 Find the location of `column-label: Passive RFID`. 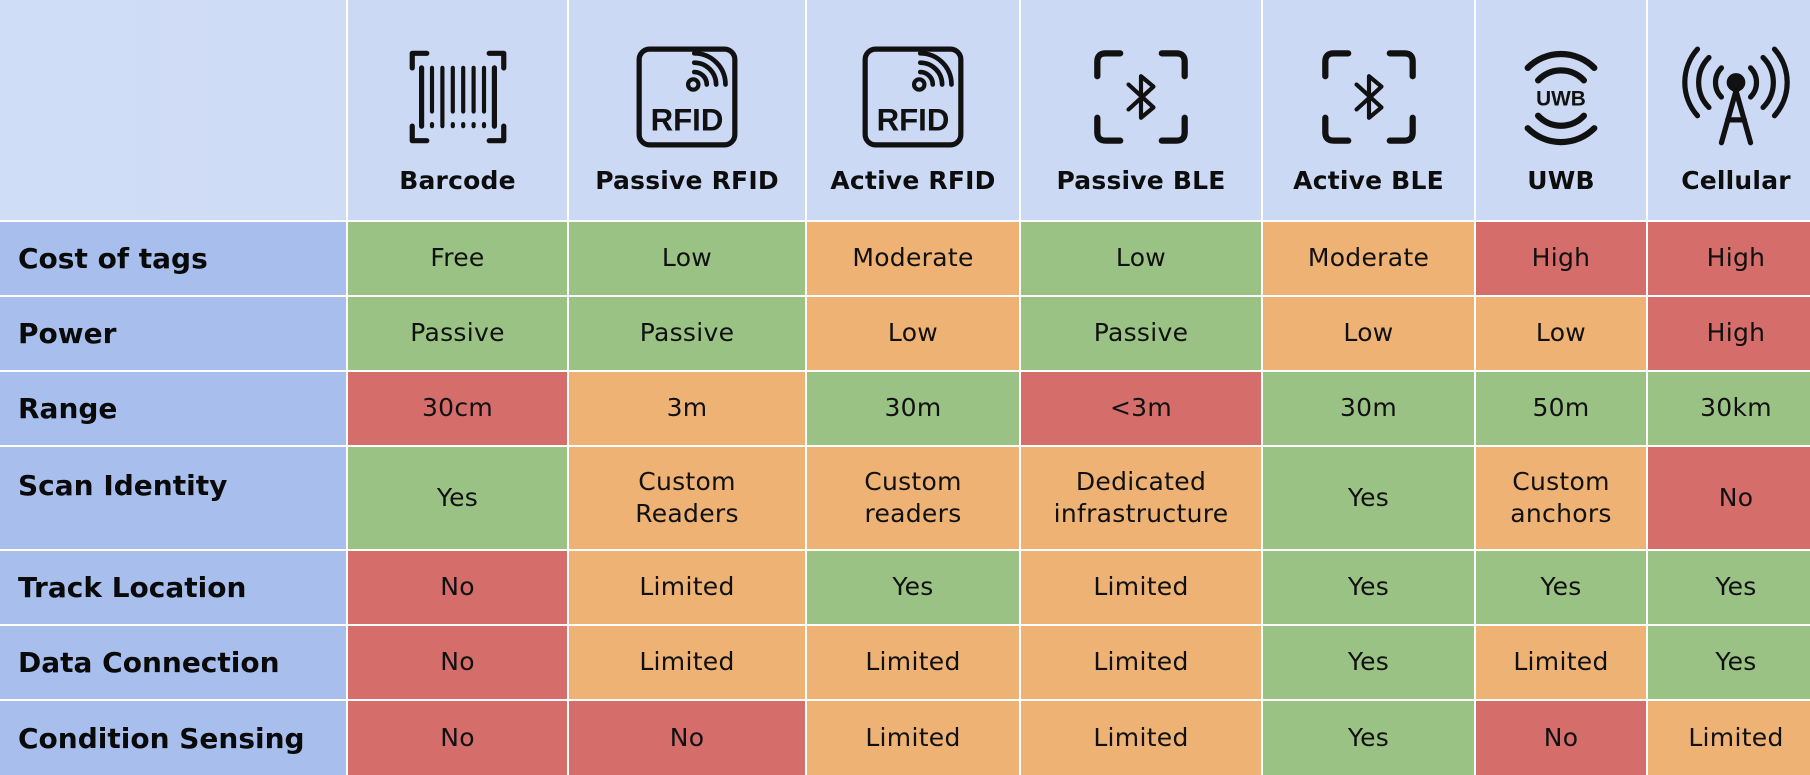

column-label: Passive RFID is located at coordinates (687, 180).